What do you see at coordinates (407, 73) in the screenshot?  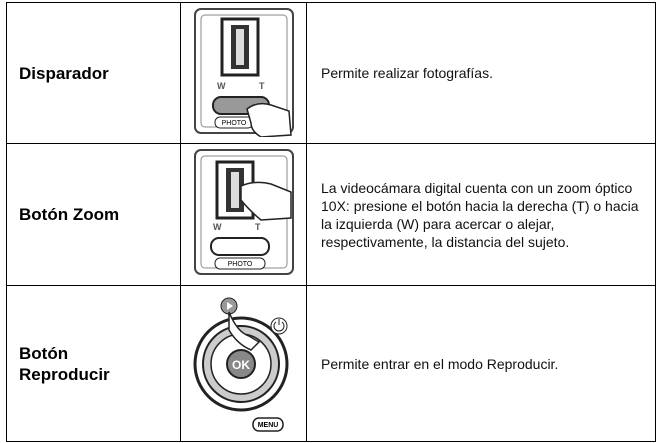 I see `description: Permite realizar fotografías.` at bounding box center [407, 73].